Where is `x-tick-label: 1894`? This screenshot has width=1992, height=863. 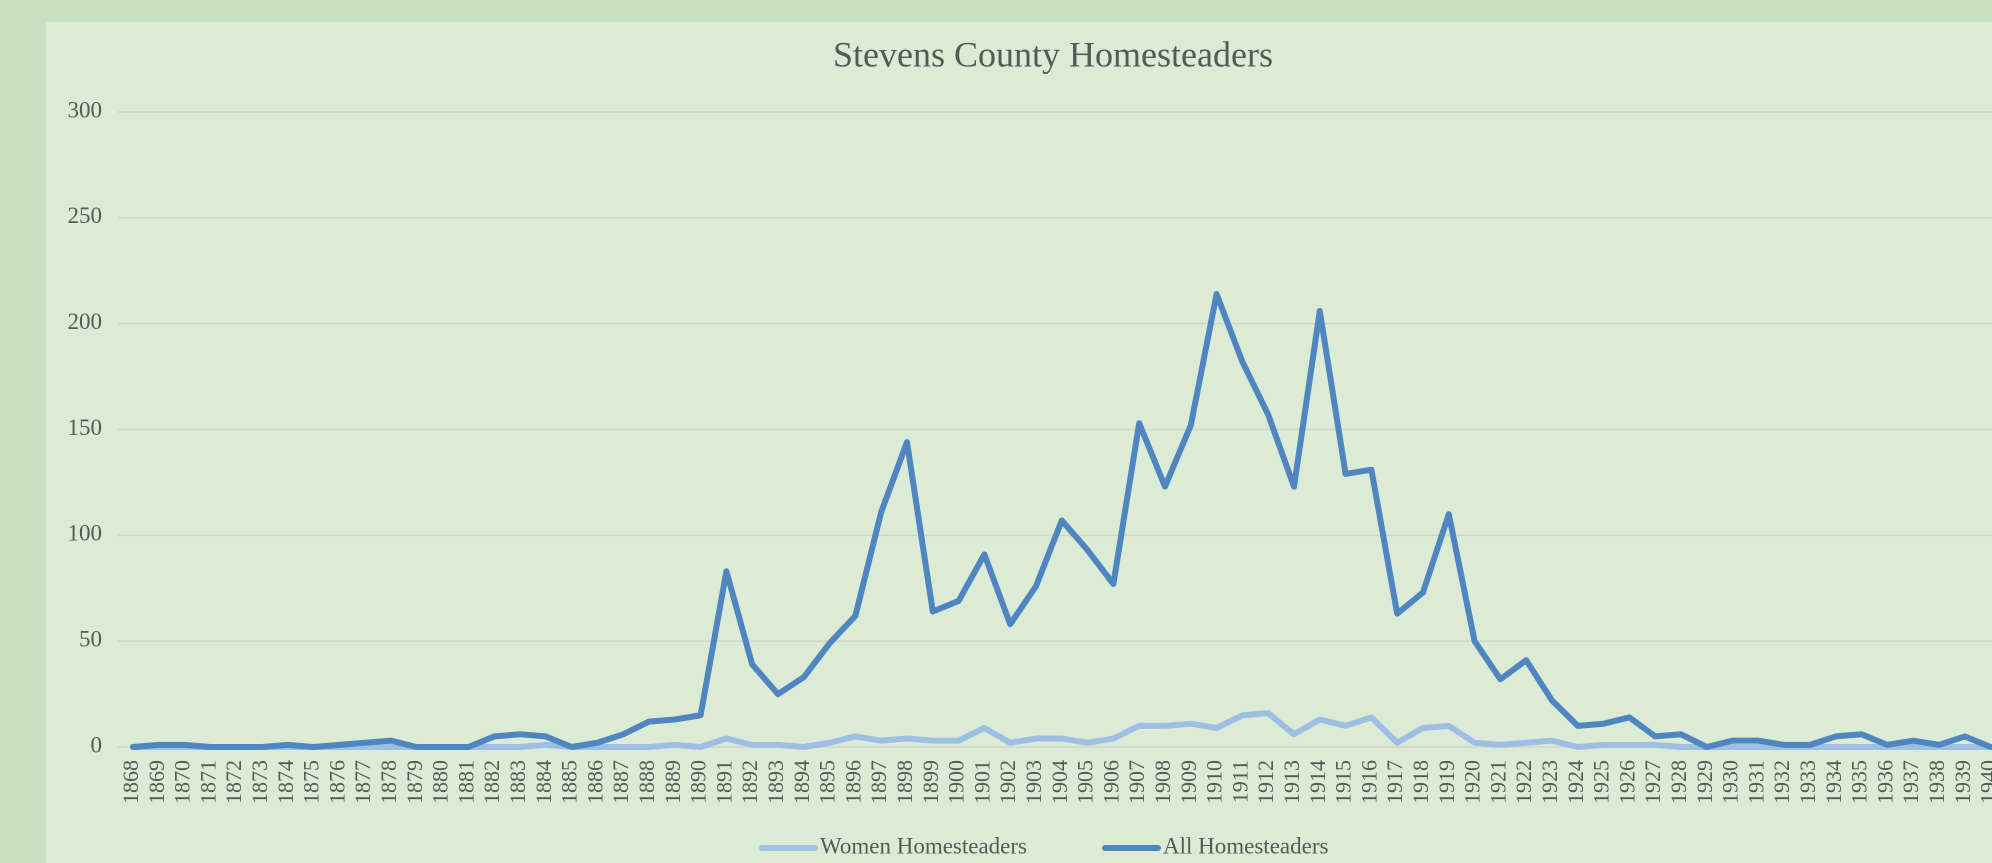 x-tick-label: 1894 is located at coordinates (801, 782).